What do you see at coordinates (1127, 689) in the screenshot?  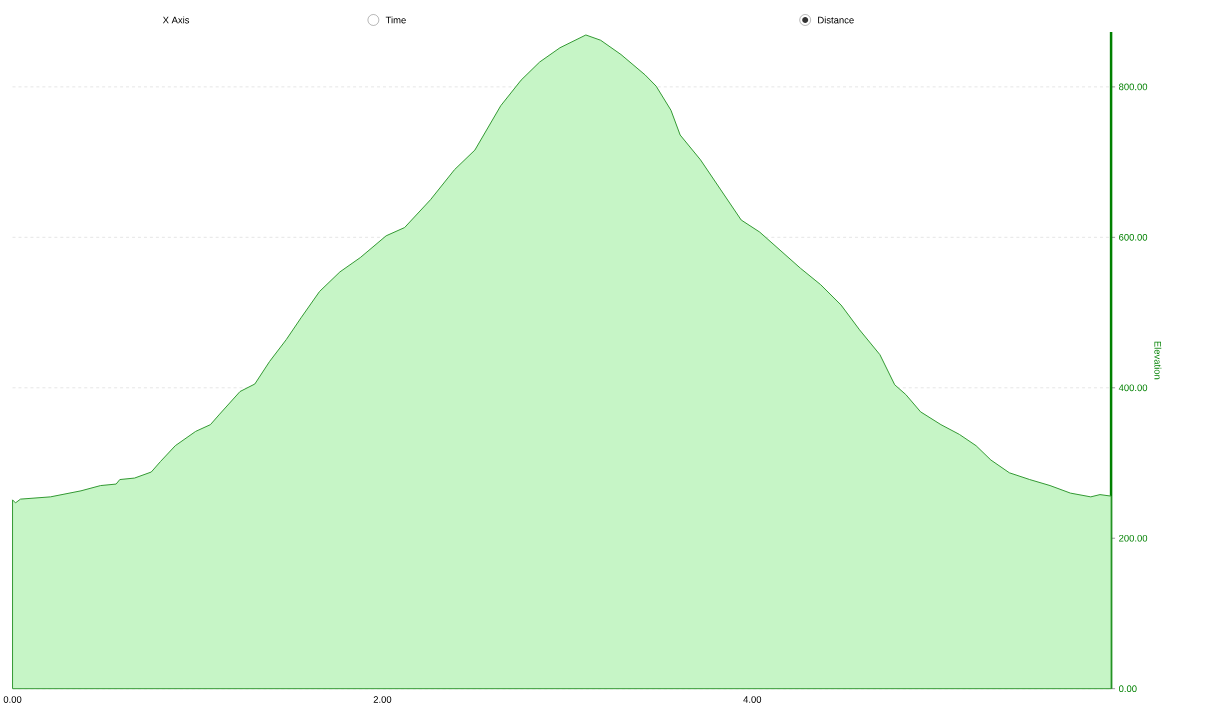 I see `y-tick-label: 0.00` at bounding box center [1127, 689].